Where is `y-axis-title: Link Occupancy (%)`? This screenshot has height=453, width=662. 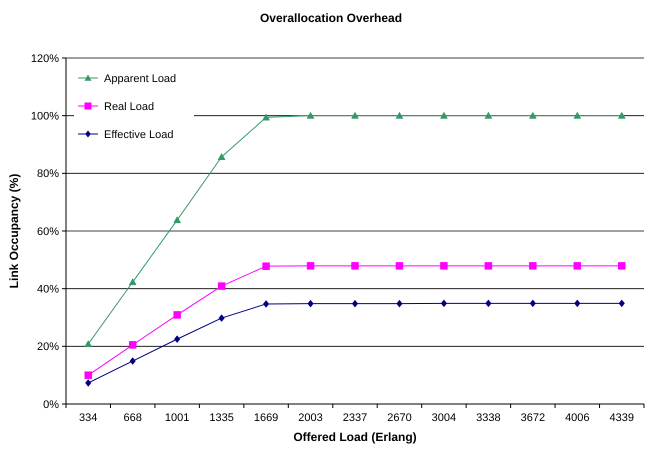 y-axis-title: Link Occupancy (%) is located at coordinates (14, 231).